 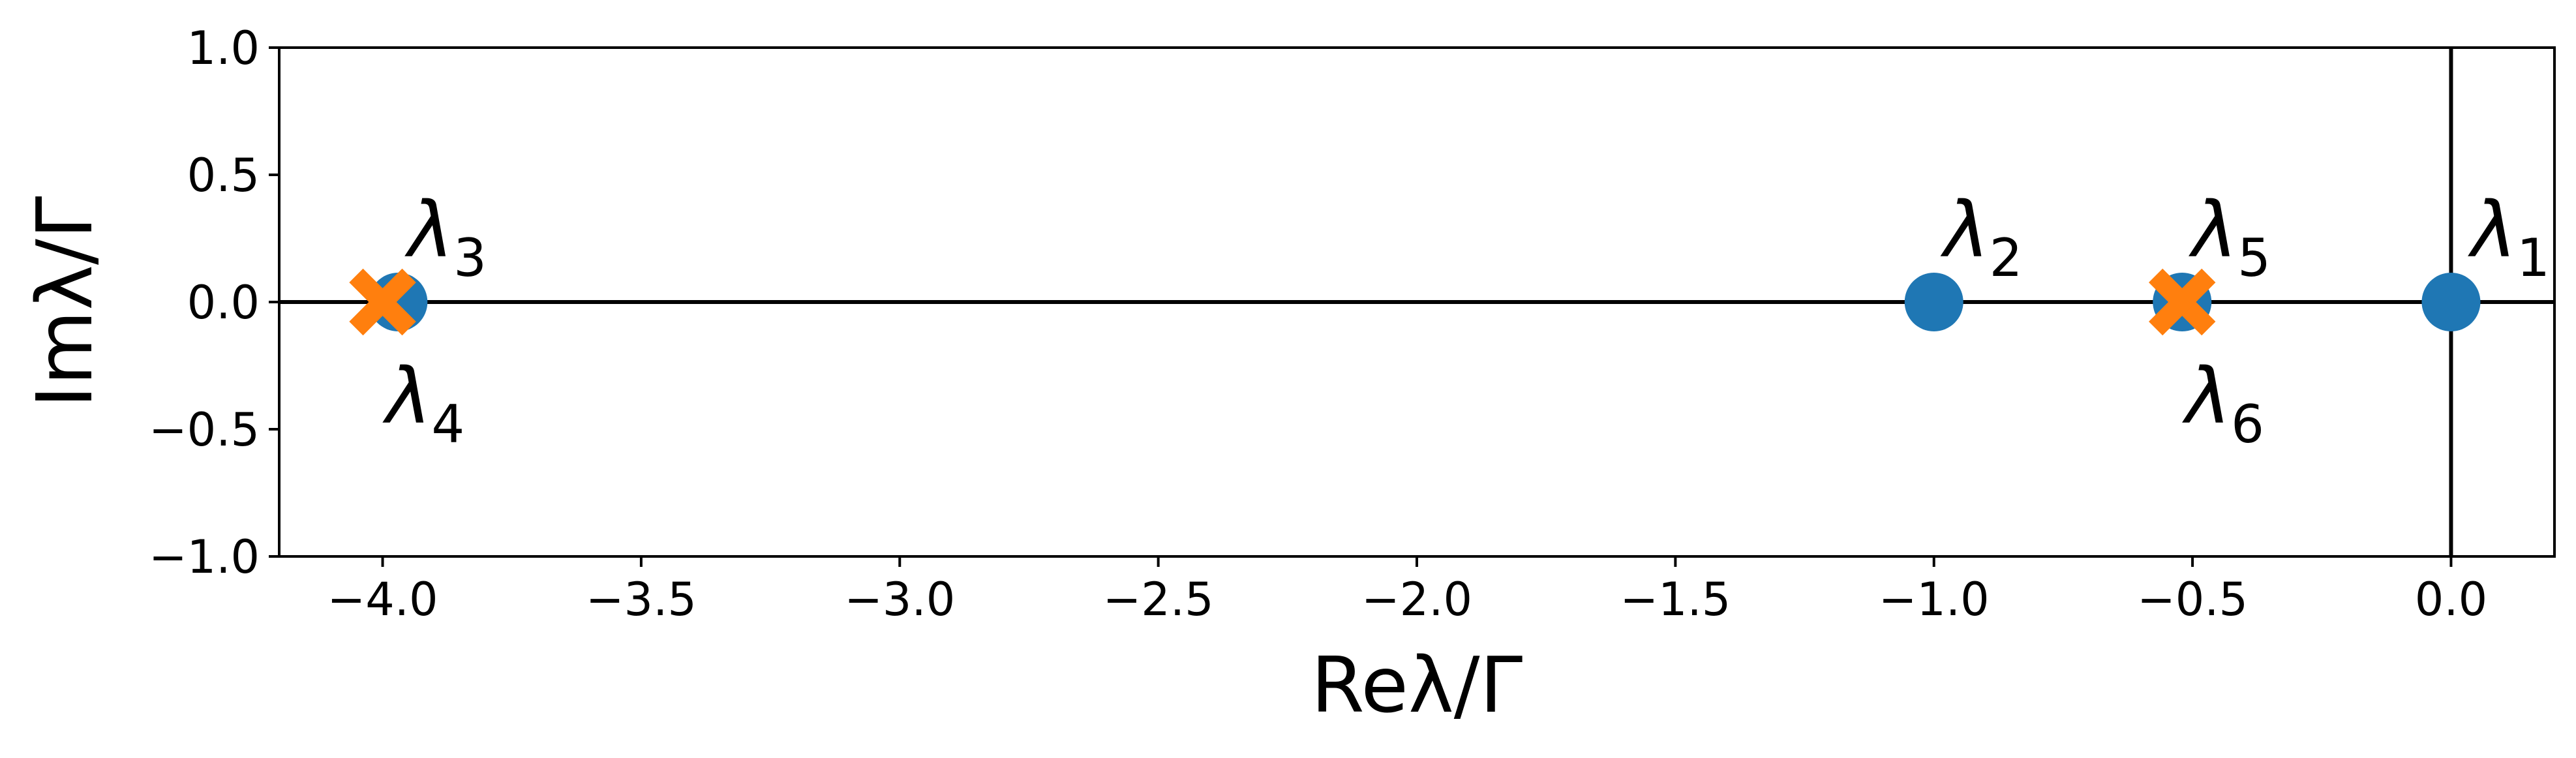 What do you see at coordinates (1935, 599) in the screenshot?
I see `x-tick-label: −1.0` at bounding box center [1935, 599].